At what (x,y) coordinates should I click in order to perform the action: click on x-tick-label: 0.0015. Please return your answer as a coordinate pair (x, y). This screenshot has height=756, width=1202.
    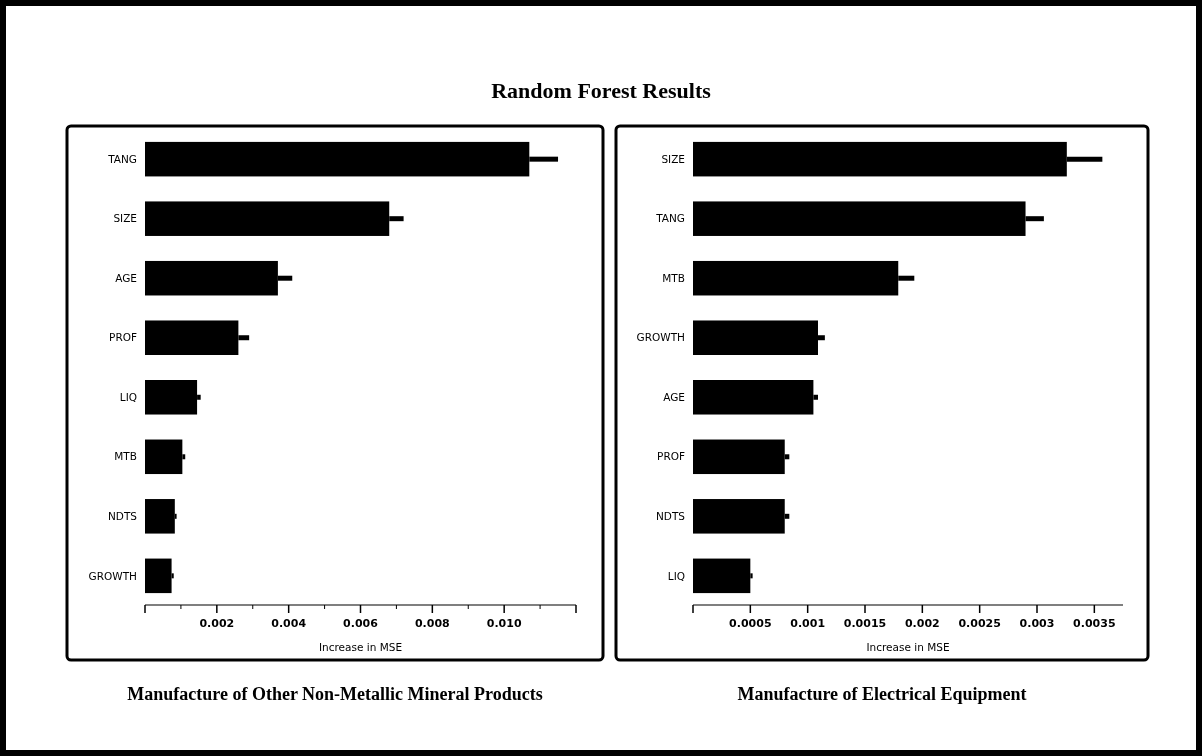
    Looking at the image, I should click on (865, 623).